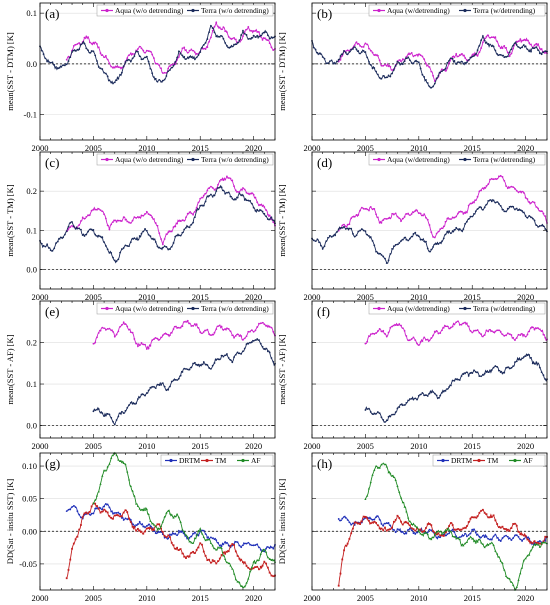 This screenshot has height=605, width=550. What do you see at coordinates (472, 148) in the screenshot?
I see `x-tick-label: 2015` at bounding box center [472, 148].